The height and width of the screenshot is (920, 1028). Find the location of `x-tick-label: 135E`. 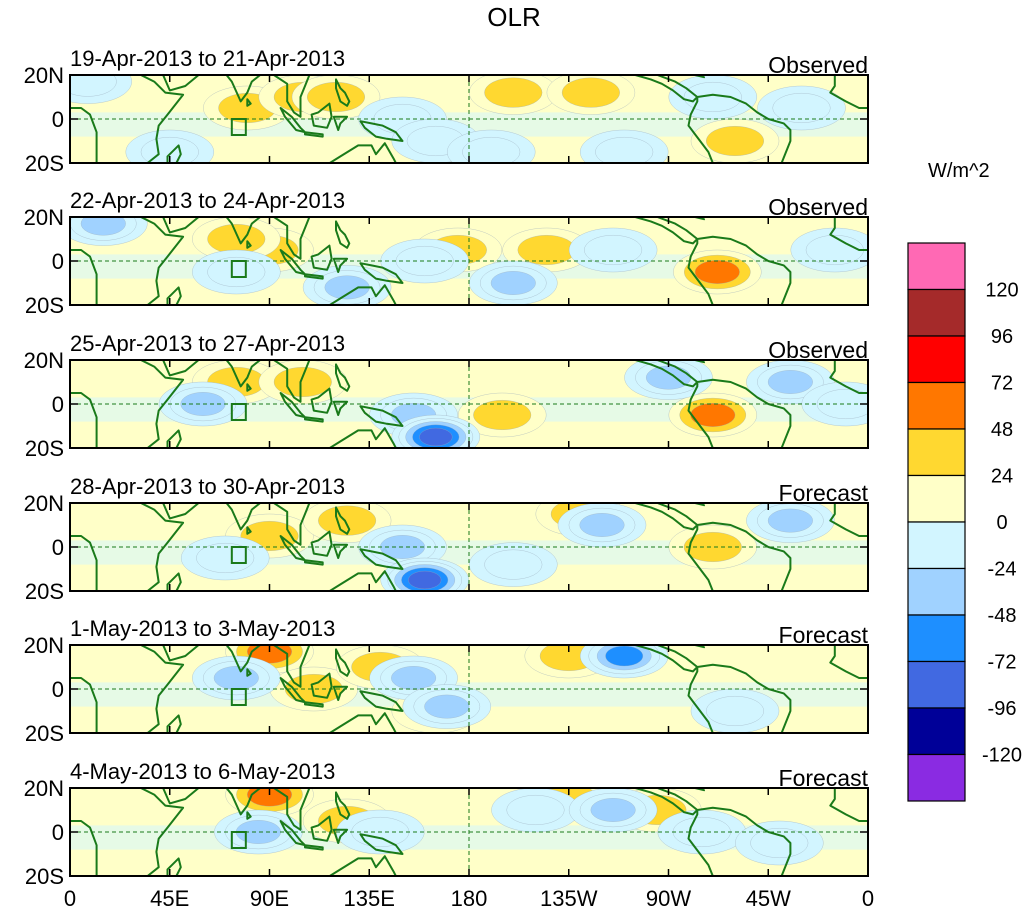

x-tick-label: 135E is located at coordinates (369, 898).